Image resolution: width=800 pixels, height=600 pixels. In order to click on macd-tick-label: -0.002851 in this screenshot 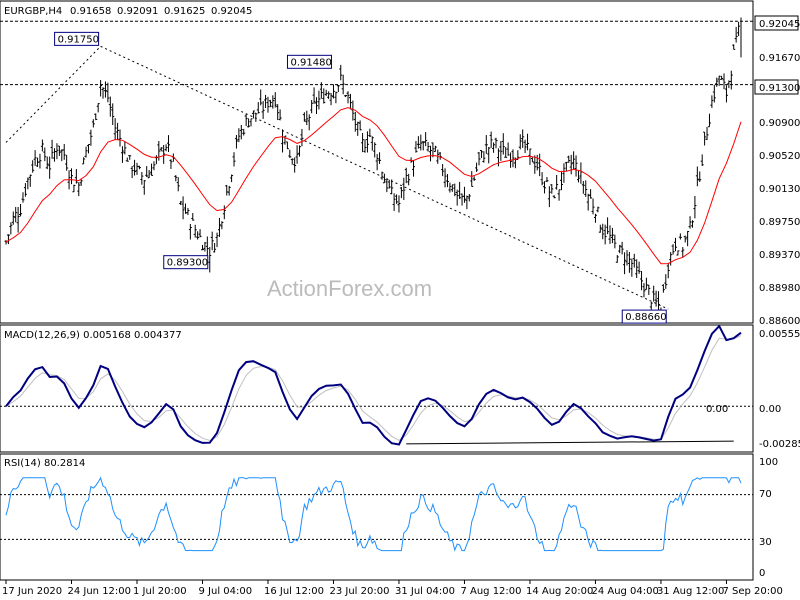, I will do `click(779, 444)`.